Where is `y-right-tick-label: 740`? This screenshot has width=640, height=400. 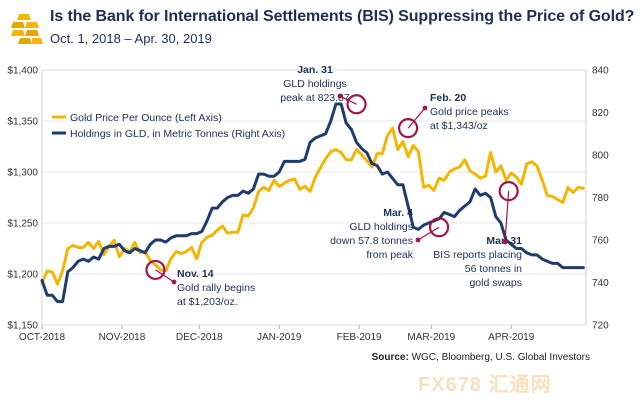 y-right-tick-label: 740 is located at coordinates (600, 283).